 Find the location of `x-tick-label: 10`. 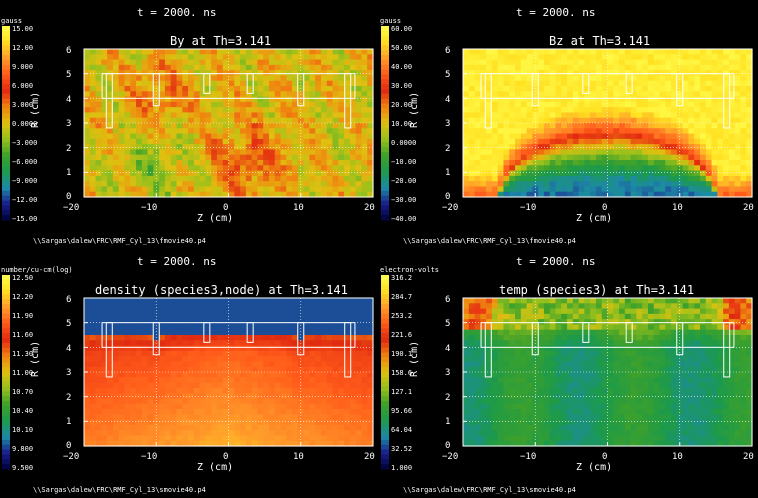

x-tick-label: 10 is located at coordinates (298, 457).